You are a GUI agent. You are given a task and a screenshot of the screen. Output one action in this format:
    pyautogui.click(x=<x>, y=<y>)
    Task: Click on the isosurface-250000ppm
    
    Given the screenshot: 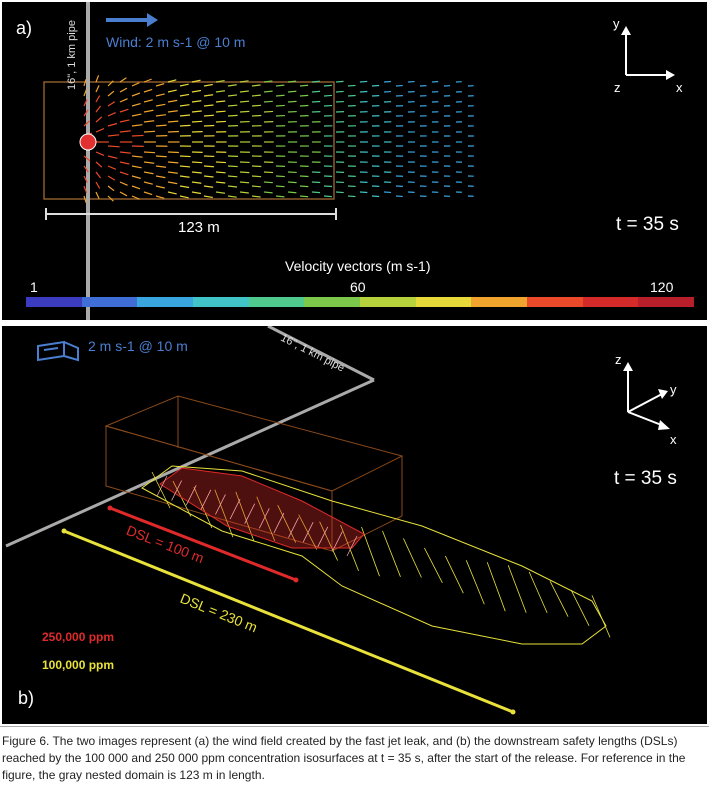 What is the action you would take?
    pyautogui.click(x=260, y=512)
    